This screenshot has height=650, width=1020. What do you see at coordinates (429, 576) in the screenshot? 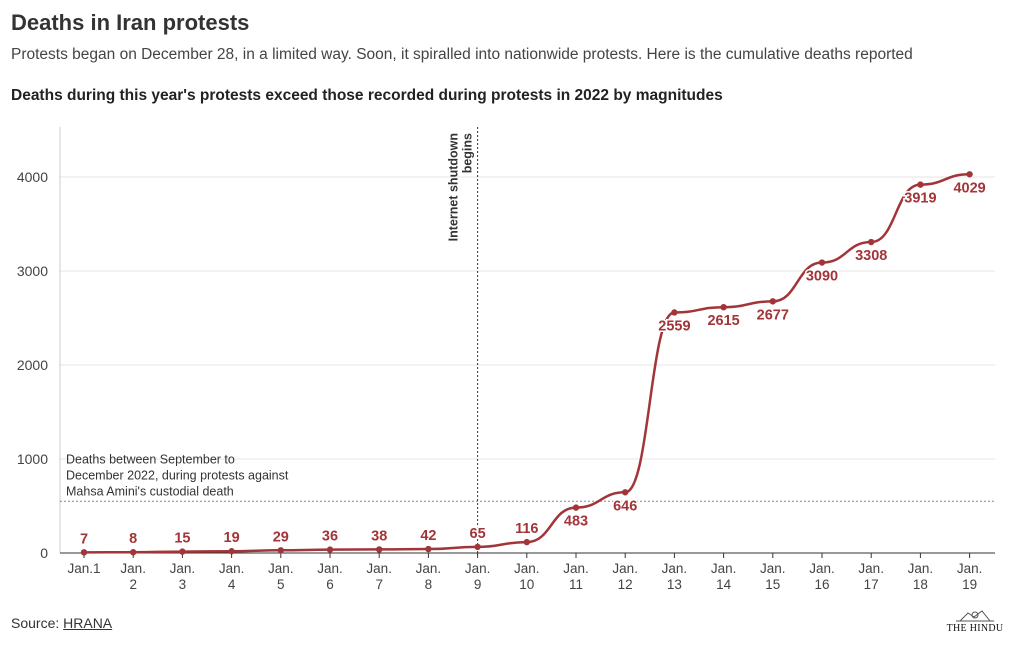
I see `x-tick-label: Jan. 8` at bounding box center [429, 576].